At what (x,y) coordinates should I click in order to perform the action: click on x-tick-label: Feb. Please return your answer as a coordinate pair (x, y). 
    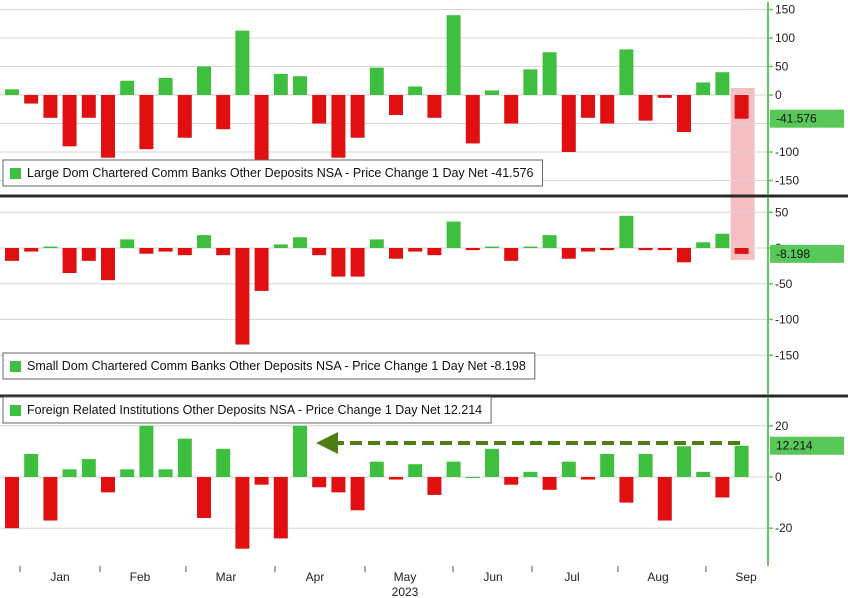
    Looking at the image, I should click on (140, 577).